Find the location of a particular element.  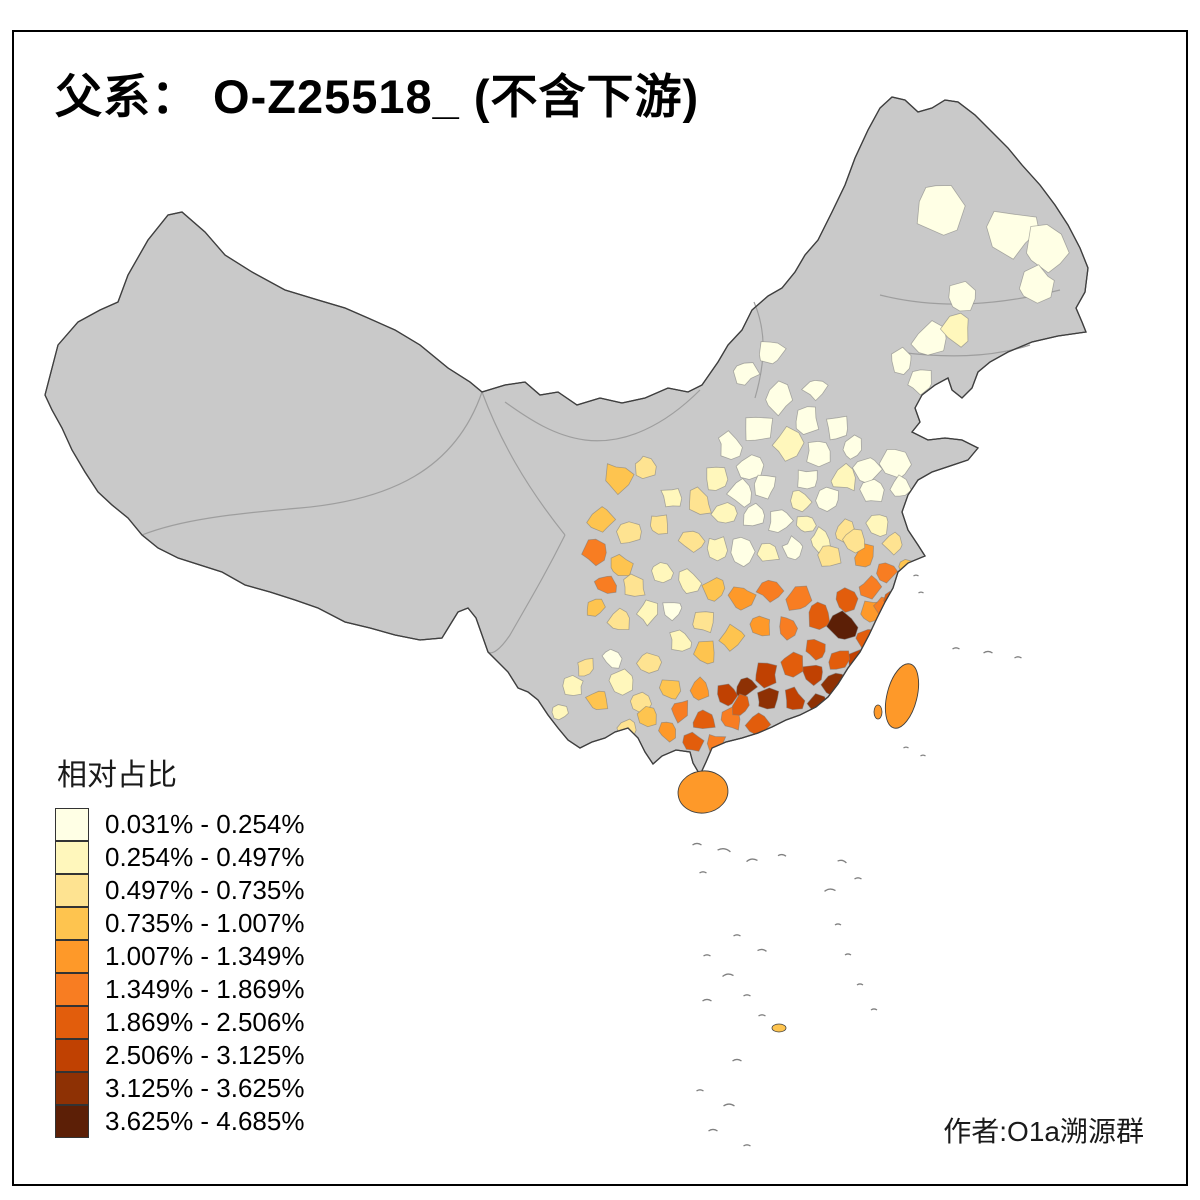

attribution: 作者:O1a溯源群 is located at coordinates (1043, 1131).